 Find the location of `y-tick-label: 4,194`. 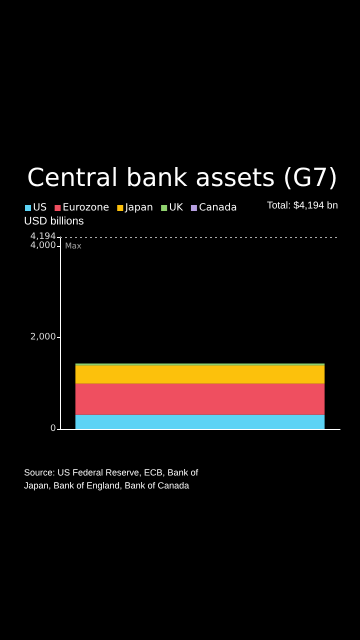

y-tick-label: 4,194 is located at coordinates (43, 237).